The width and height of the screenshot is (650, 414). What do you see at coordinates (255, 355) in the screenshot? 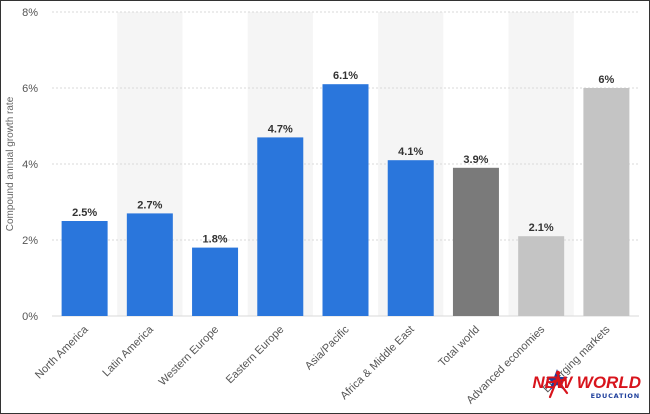
I see `category-label: Eastern Europe` at bounding box center [255, 355].